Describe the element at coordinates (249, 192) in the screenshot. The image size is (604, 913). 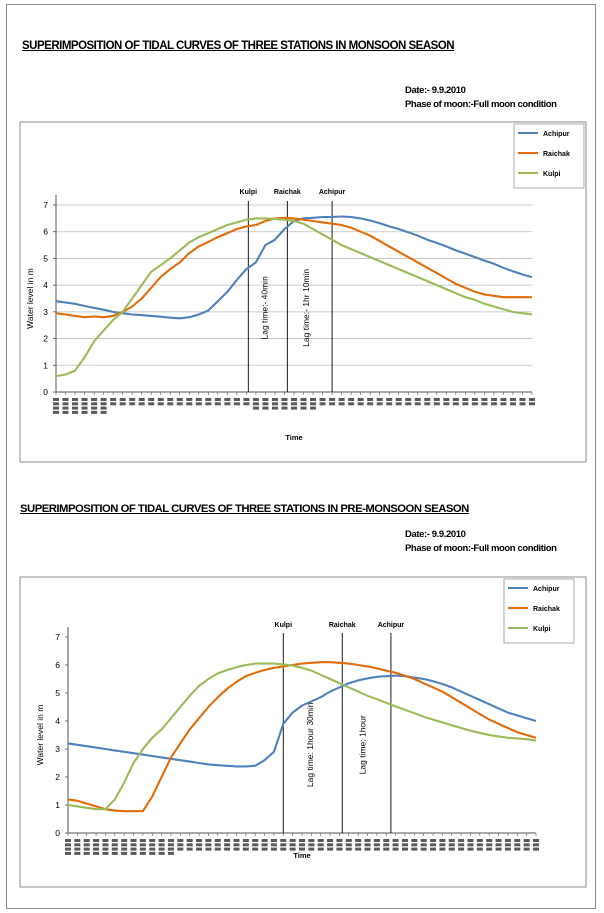
I see `marker-label-kulpi: Kulpi` at that location.